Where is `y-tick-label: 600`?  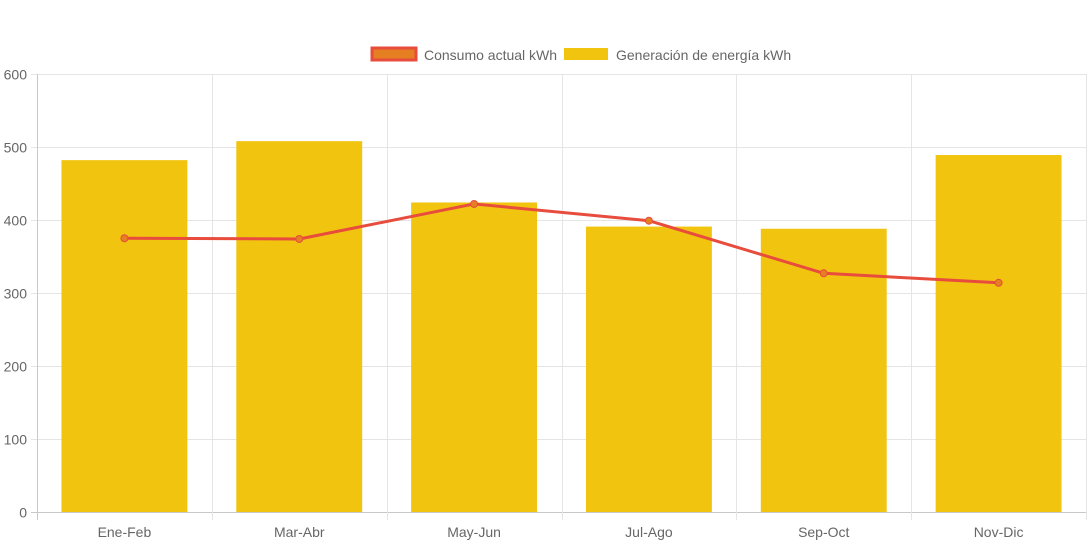 y-tick-label: 600 is located at coordinates (16, 75).